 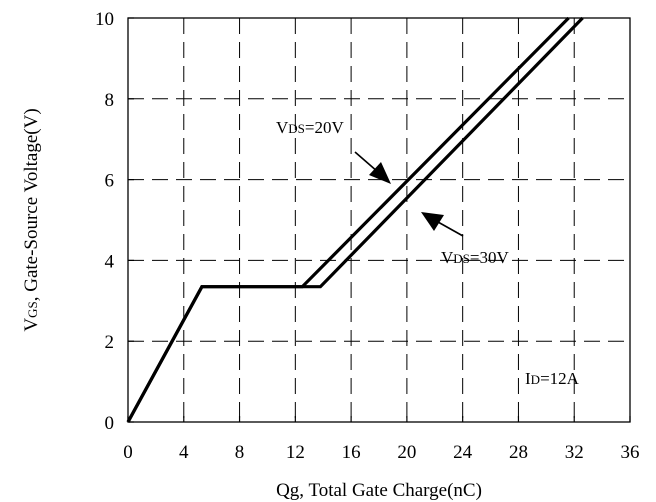 I want to click on vds-20v-arrow, so click(x=372, y=167).